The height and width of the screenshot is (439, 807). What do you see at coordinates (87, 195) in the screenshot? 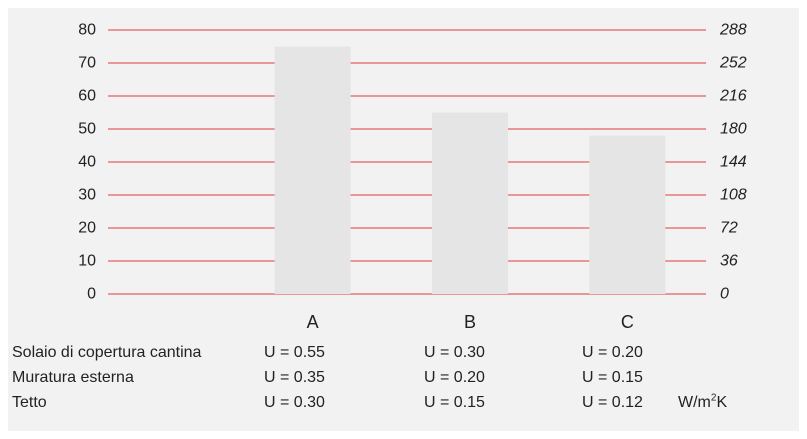
I see `y-tick-label-left: 30` at bounding box center [87, 195].